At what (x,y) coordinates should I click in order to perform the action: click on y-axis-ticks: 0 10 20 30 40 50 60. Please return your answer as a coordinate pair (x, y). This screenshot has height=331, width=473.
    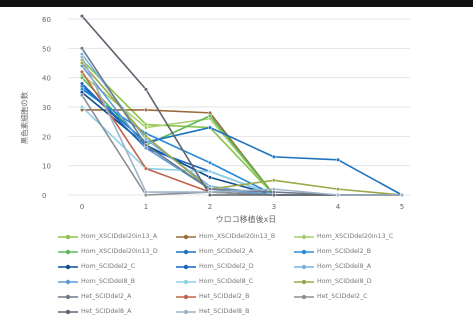
    Looking at the image, I should click on (46, 108).